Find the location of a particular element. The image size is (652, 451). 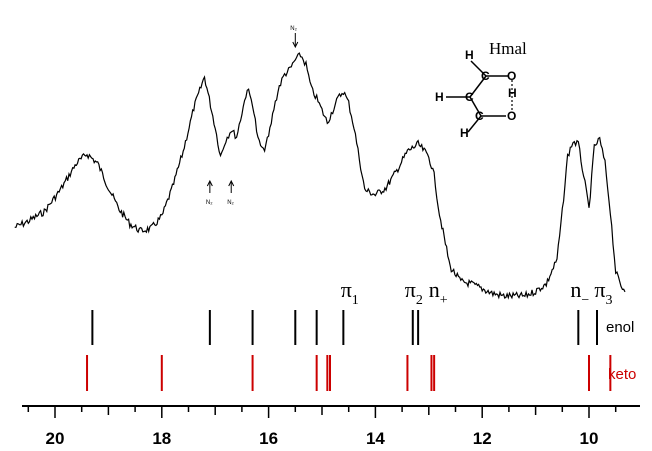

x-tick-label: 14 is located at coordinates (375, 438).